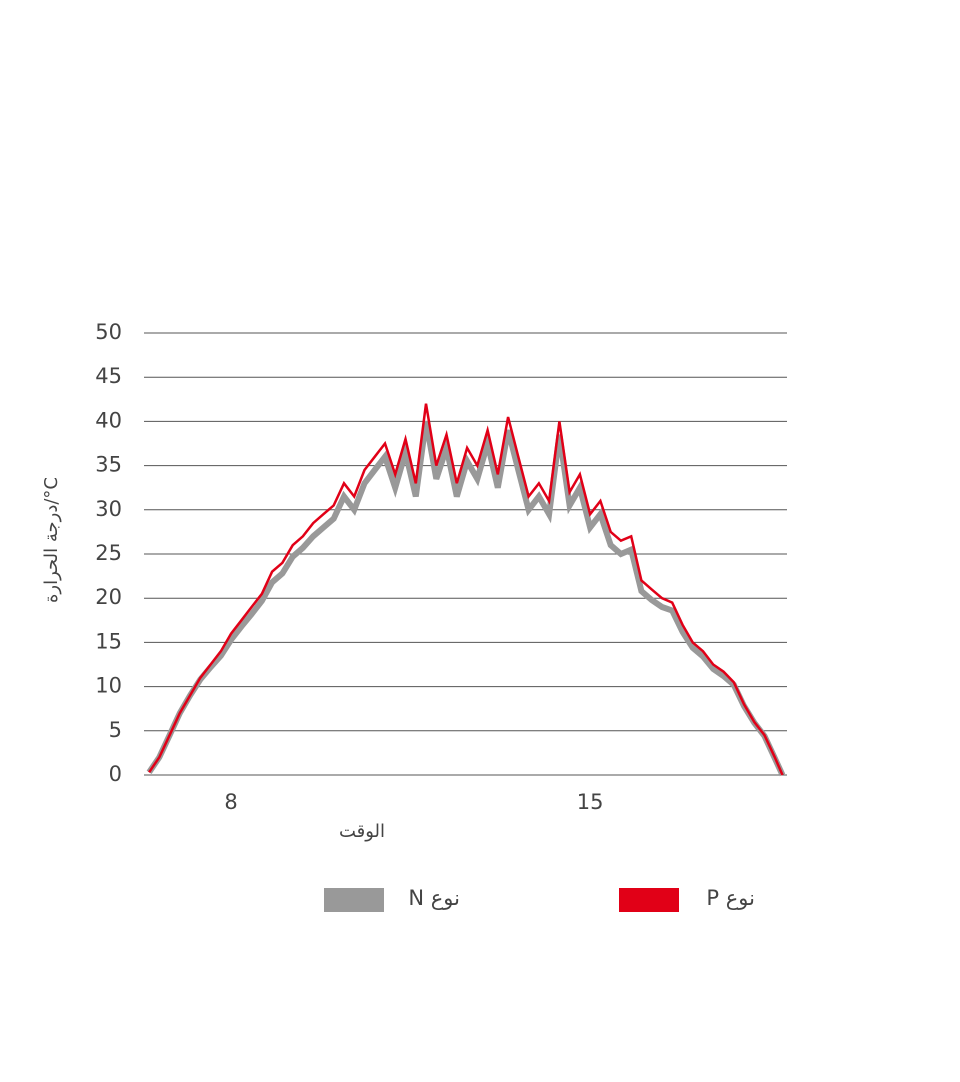 The width and height of the screenshot is (960, 1082). Describe the element at coordinates (108, 553) in the screenshot. I see `y-tick-label: 25` at that location.